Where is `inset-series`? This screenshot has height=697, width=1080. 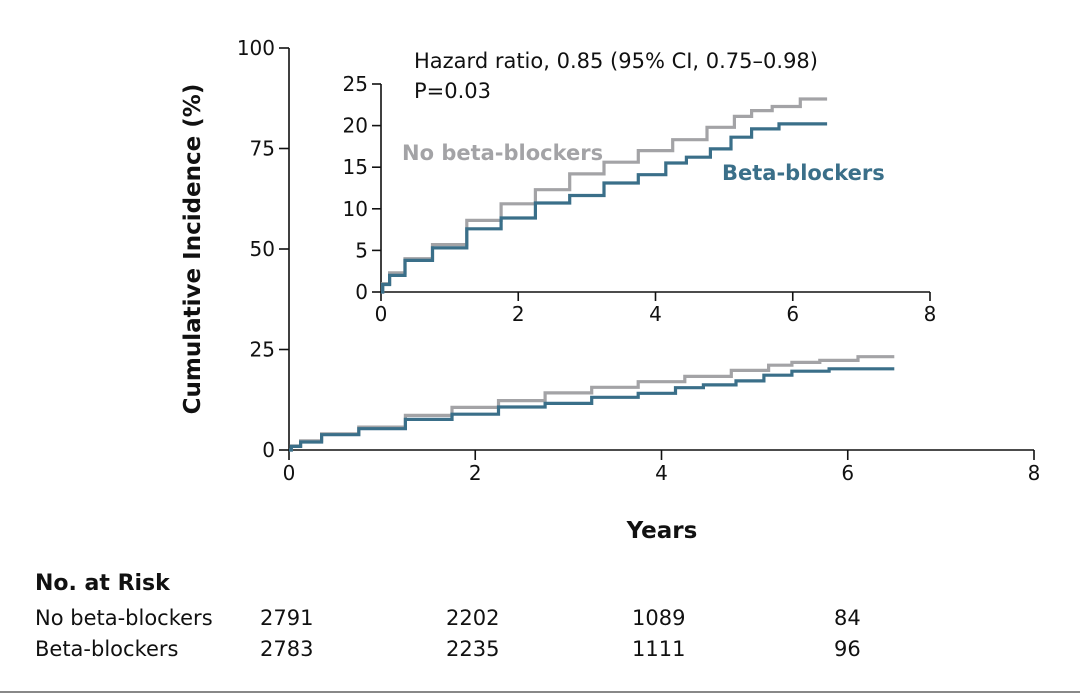 inset-series is located at coordinates (604, 195).